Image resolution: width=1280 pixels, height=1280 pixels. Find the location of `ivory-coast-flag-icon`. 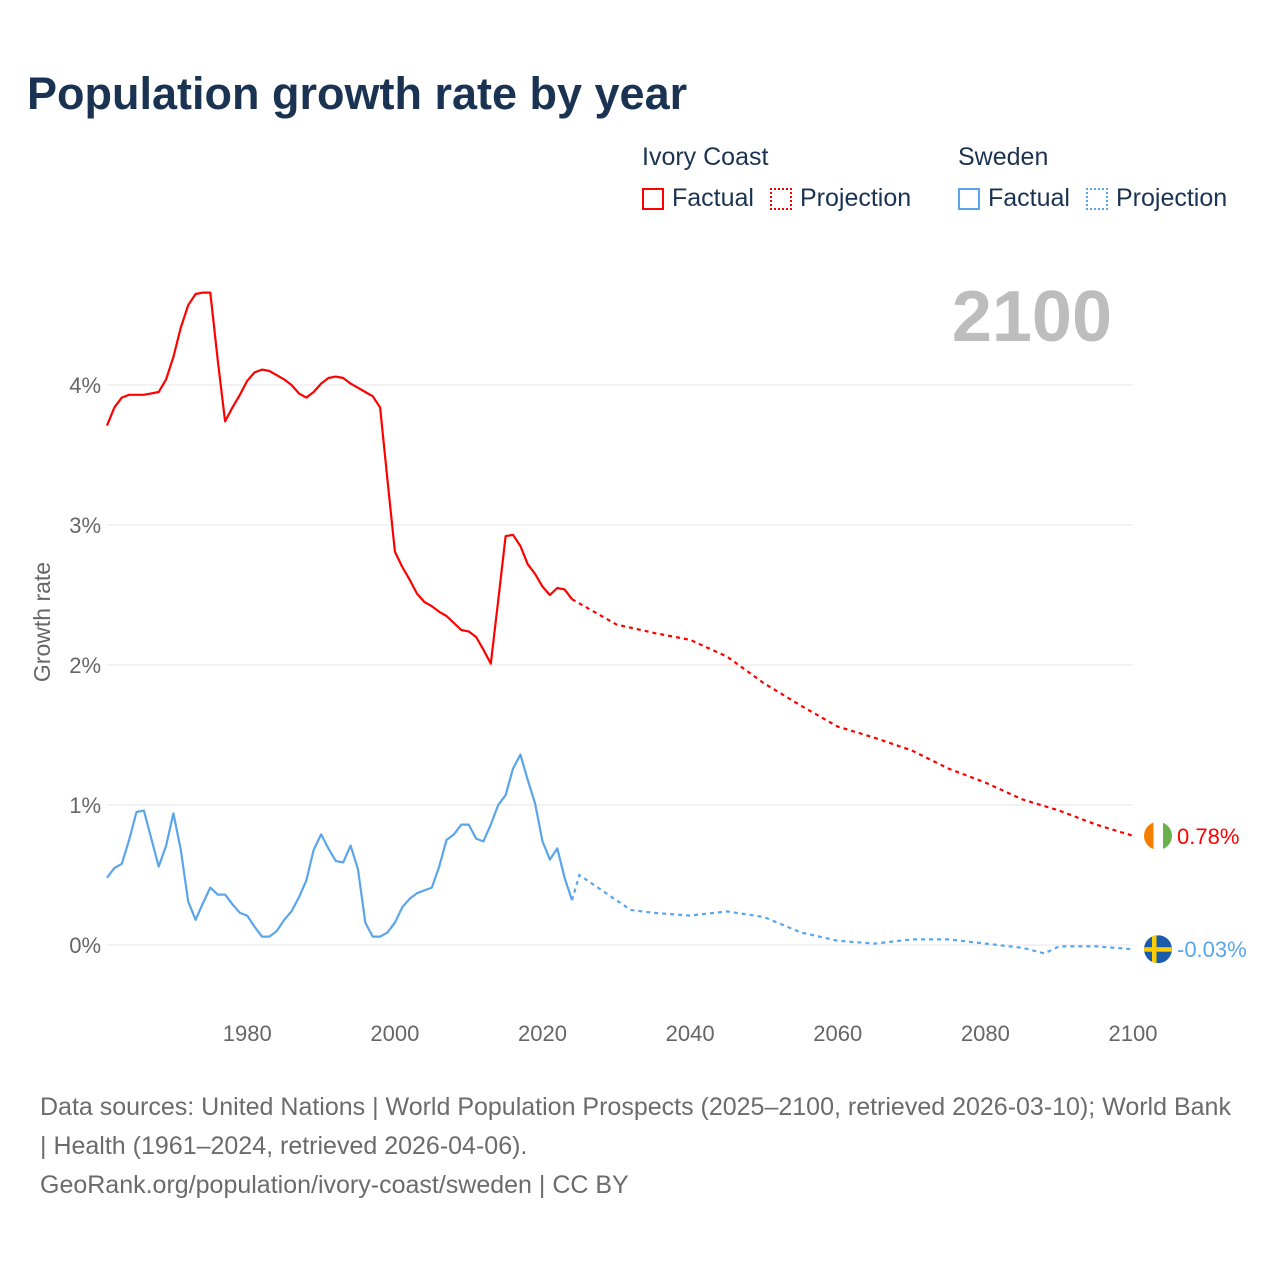

ivory-coast-flag-icon is located at coordinates (1158, 835).